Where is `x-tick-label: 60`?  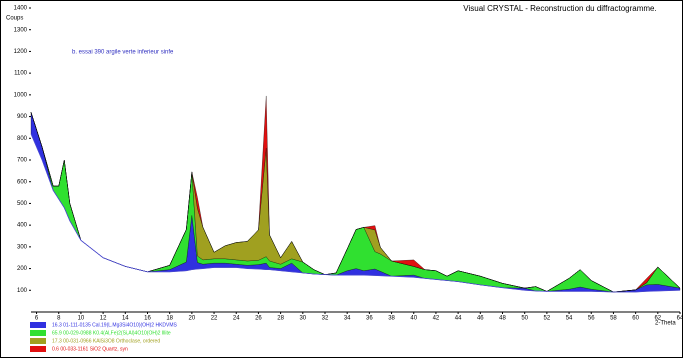 x-tick-label: 60 is located at coordinates (635, 319).